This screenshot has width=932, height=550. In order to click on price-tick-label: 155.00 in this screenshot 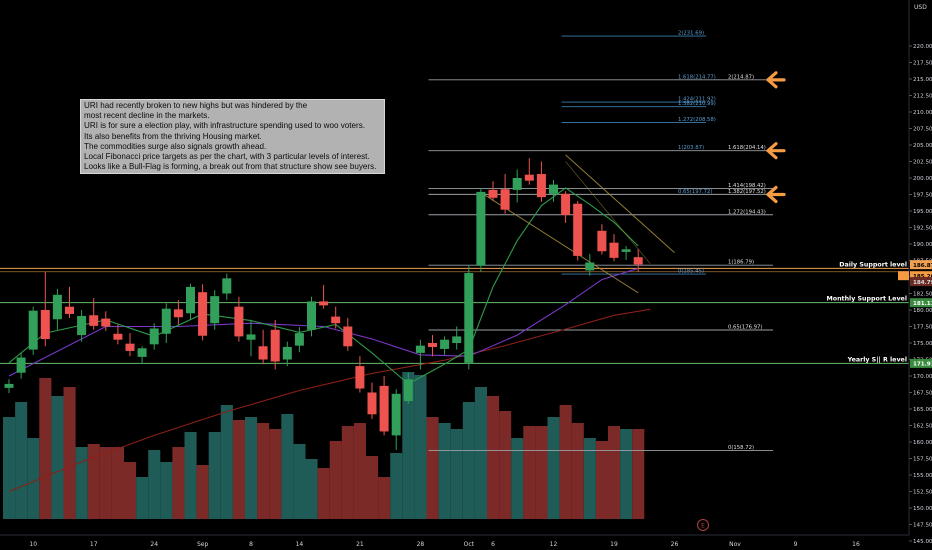, I will do `click(922, 476)`.